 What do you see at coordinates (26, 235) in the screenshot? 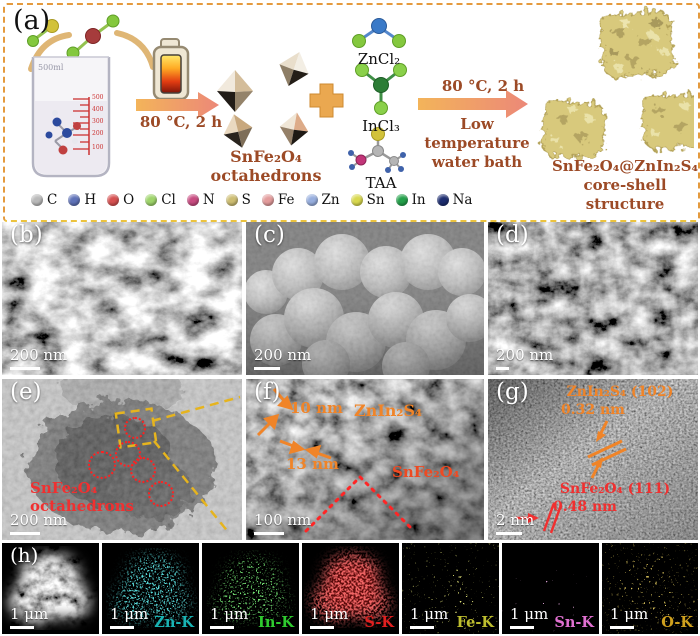
I see `panel-b-label: (b)` at bounding box center [26, 235].